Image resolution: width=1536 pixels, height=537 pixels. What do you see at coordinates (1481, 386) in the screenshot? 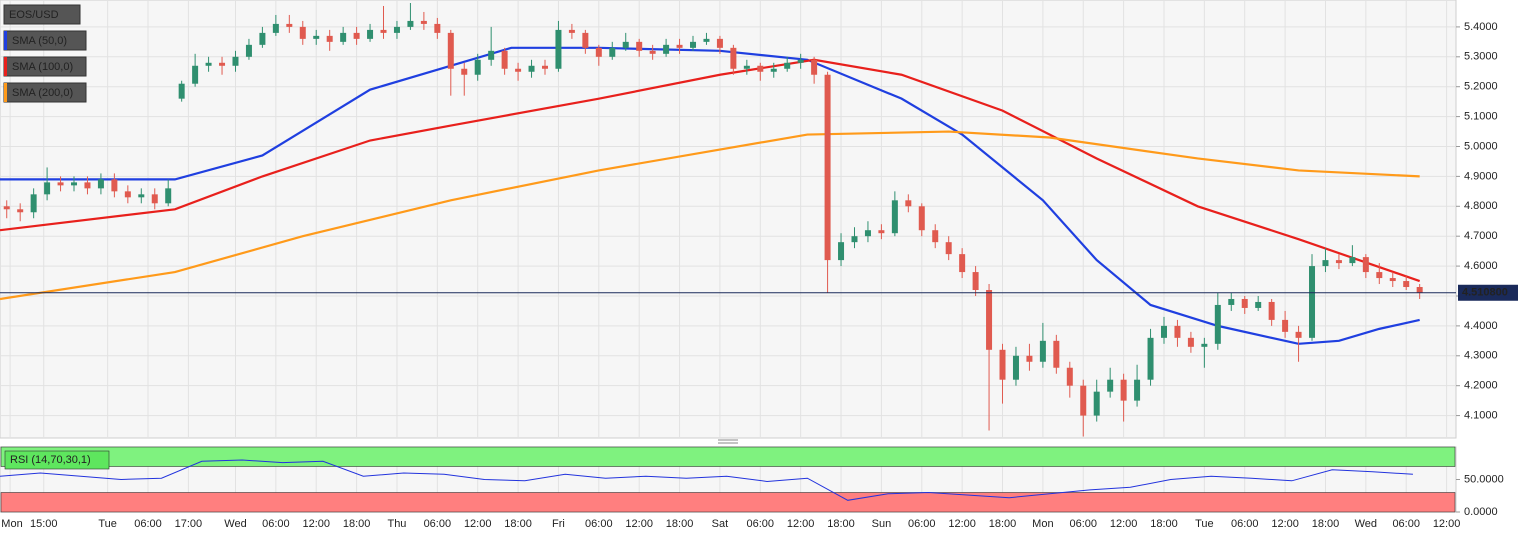
I see `y-tick-label: 4.2000` at bounding box center [1481, 386].